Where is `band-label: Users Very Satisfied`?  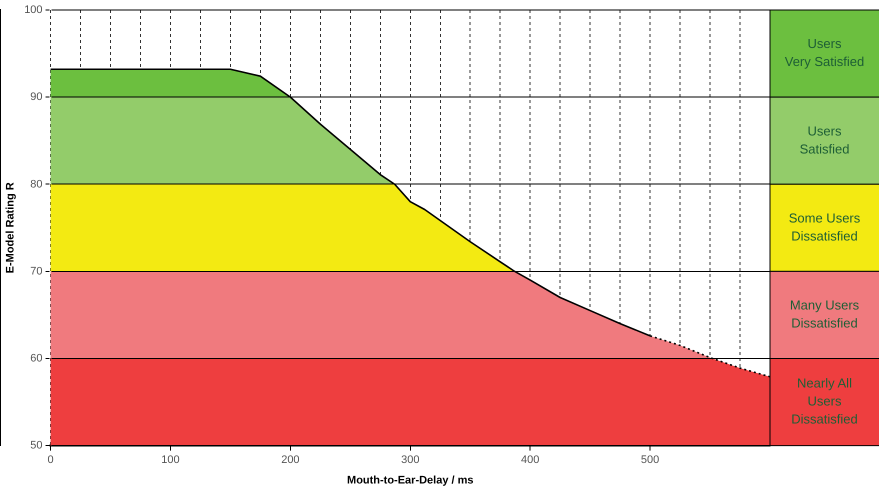
band-label: Users Very Satisfied is located at coordinates (824, 53).